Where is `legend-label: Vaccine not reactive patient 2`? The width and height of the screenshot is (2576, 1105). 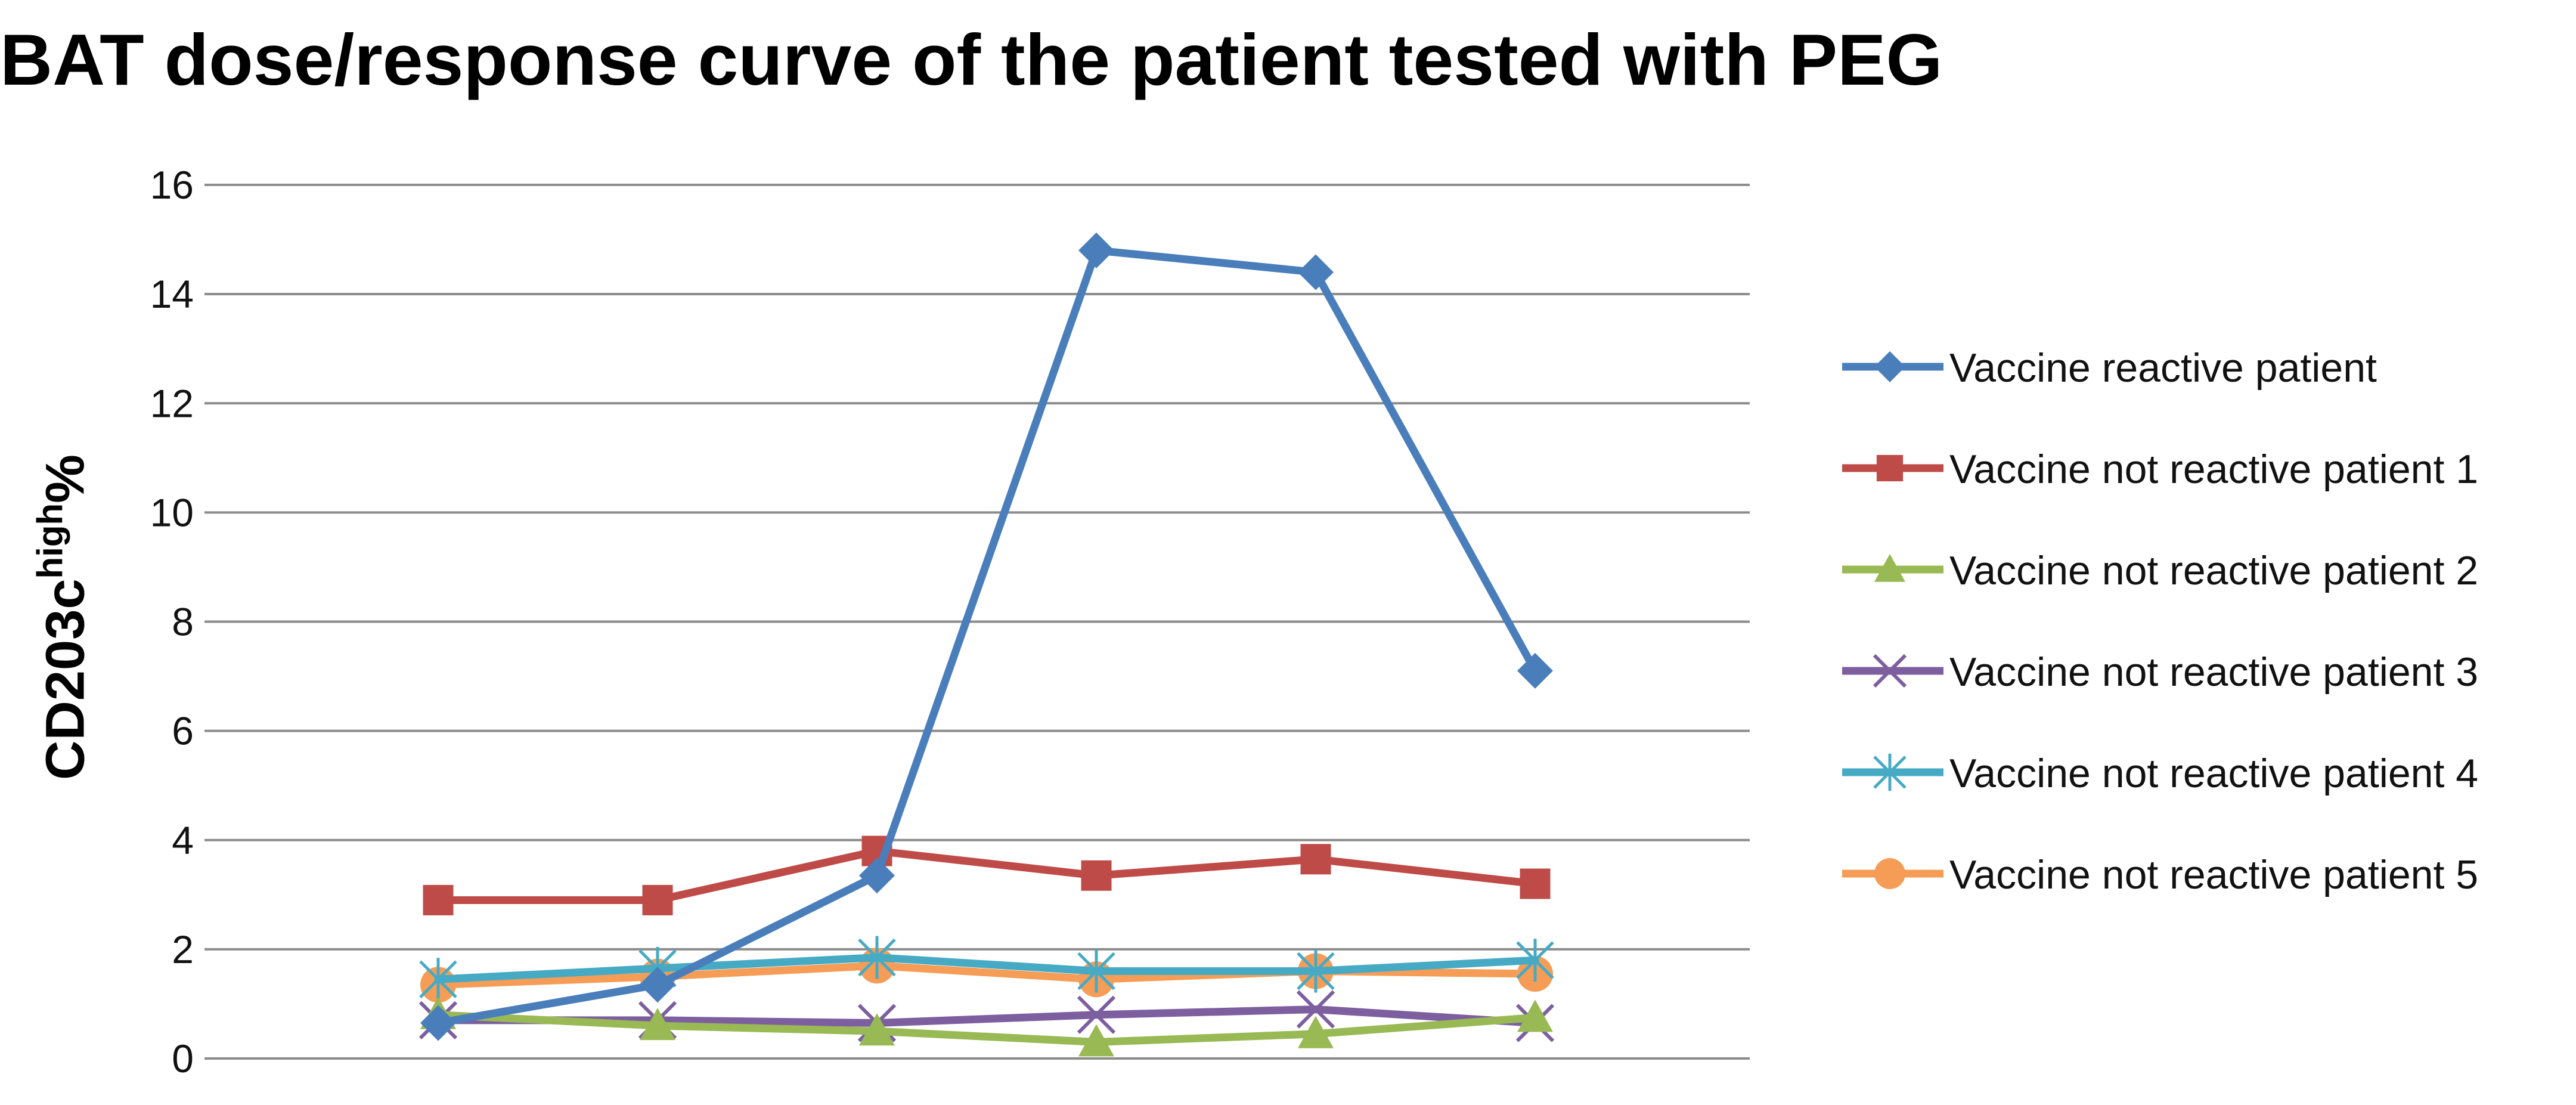
legend-label: Vaccine not reactive patient 2 is located at coordinates (2214, 570).